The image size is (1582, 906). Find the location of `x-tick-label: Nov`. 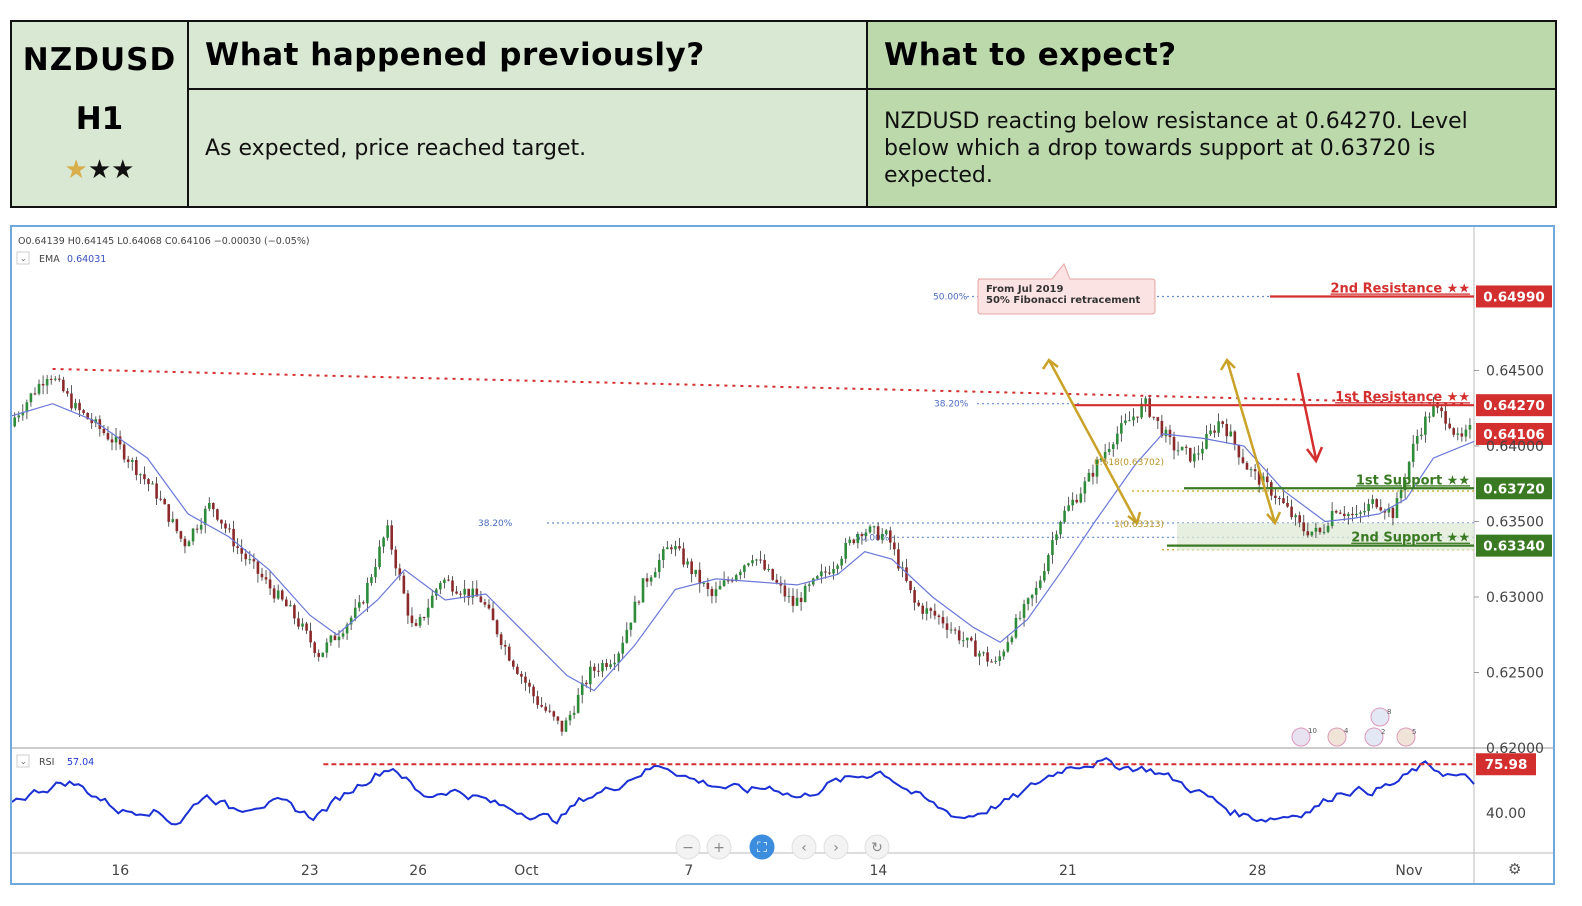

x-tick-label: Nov is located at coordinates (1408, 871).